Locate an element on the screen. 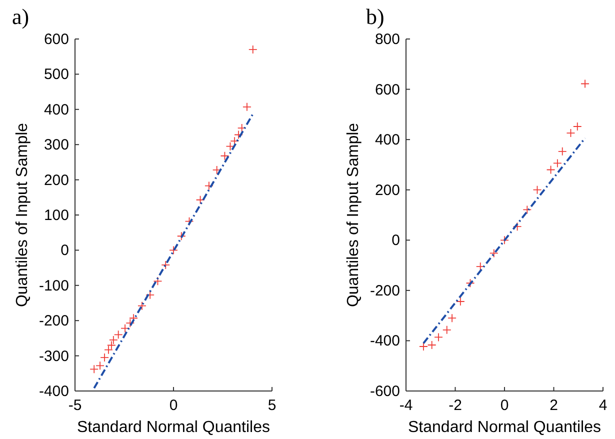 Image resolution: width=615 pixels, height=439 pixels. x-tick-label: -5 is located at coordinates (75, 405).